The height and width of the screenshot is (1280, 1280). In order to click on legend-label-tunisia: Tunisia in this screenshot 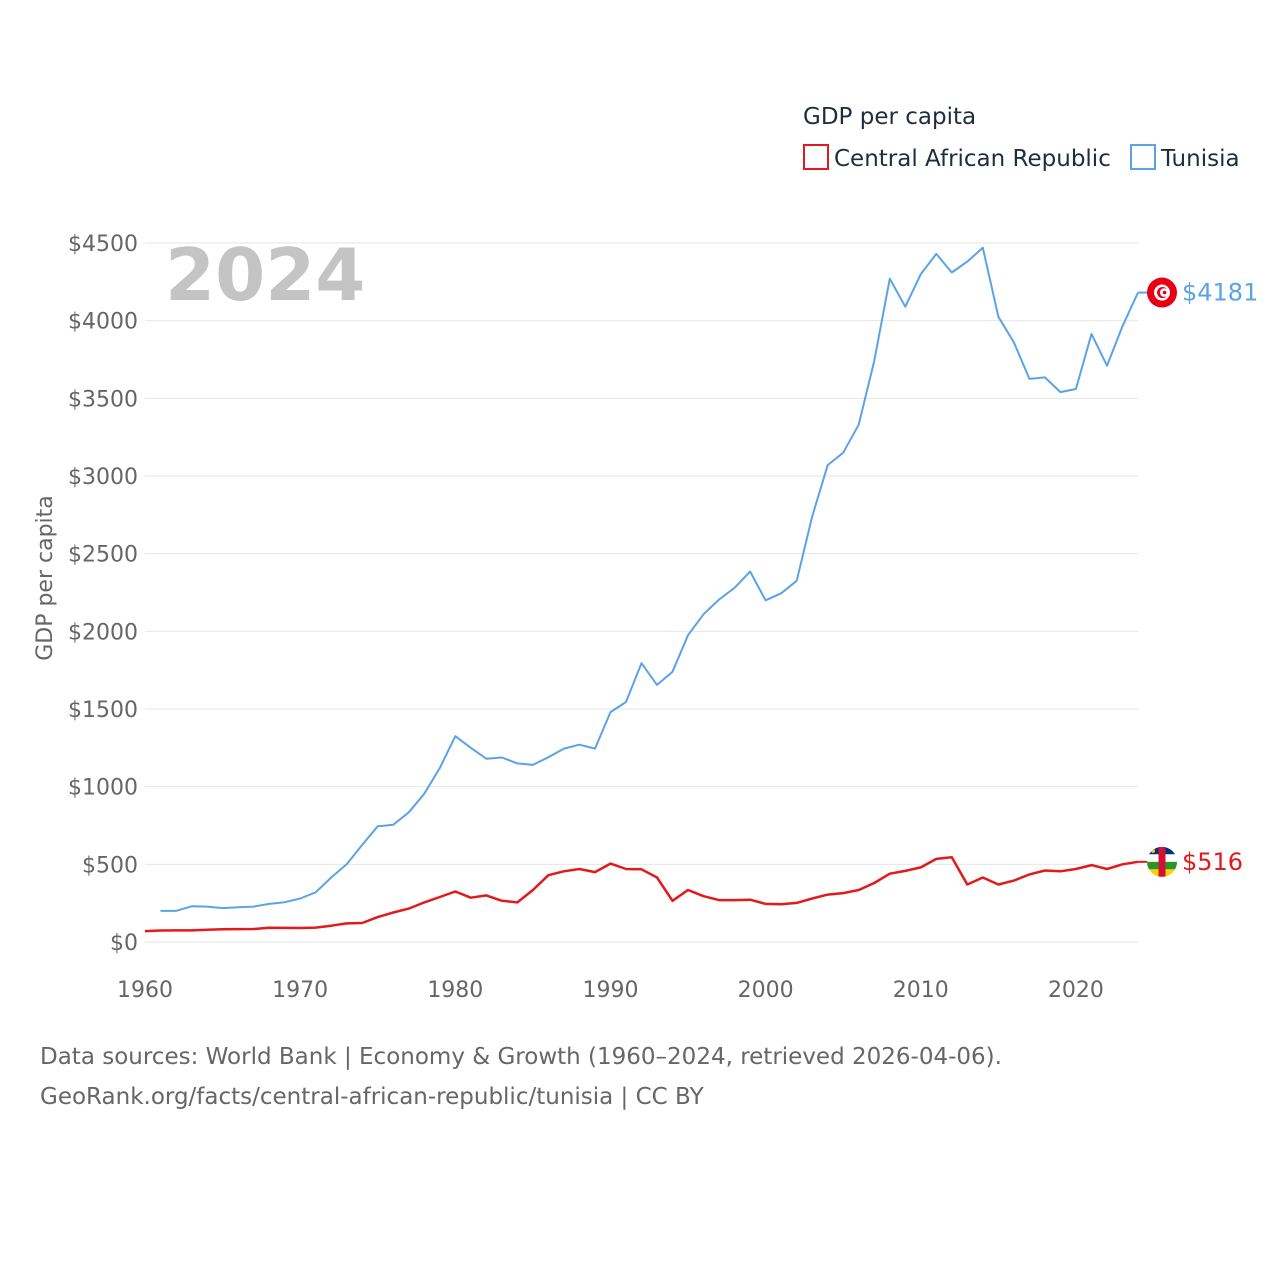, I will do `click(1200, 159)`.